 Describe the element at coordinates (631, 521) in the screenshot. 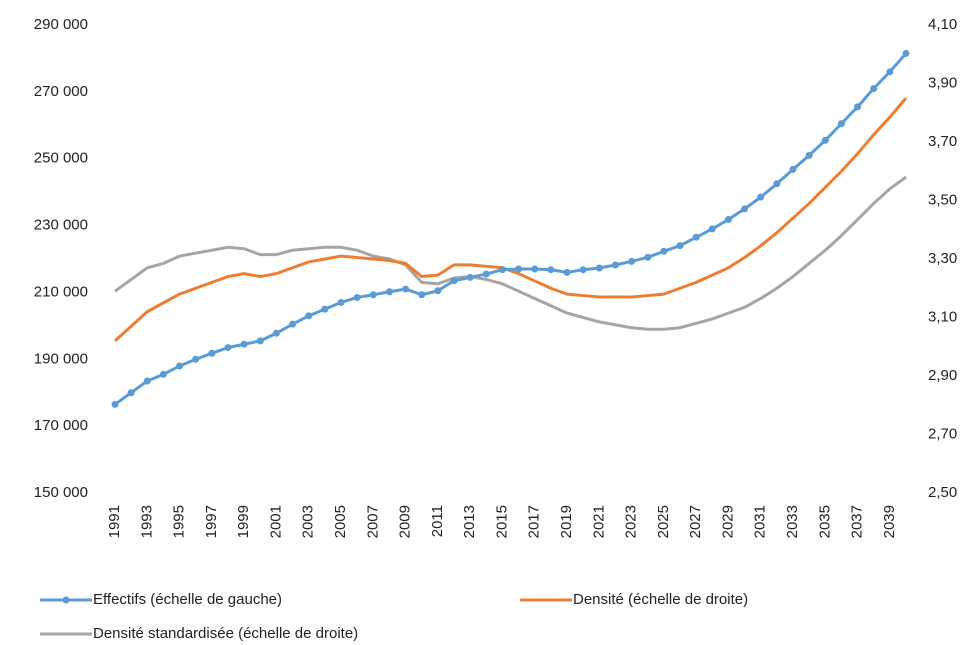

I see `x-tick-label: 2023` at that location.